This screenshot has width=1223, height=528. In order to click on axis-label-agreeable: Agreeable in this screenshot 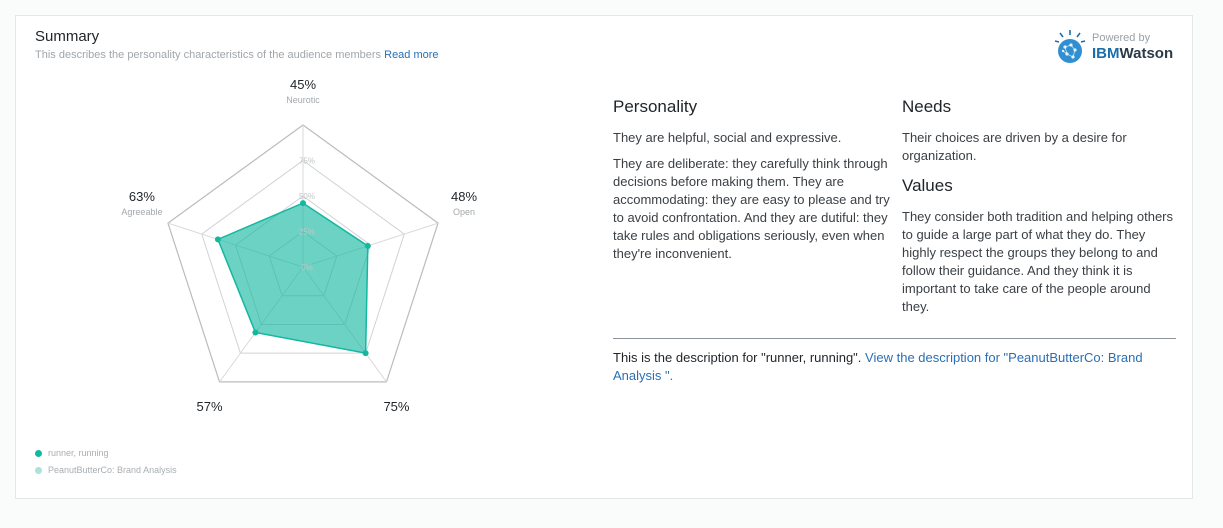, I will do `click(141, 212)`.